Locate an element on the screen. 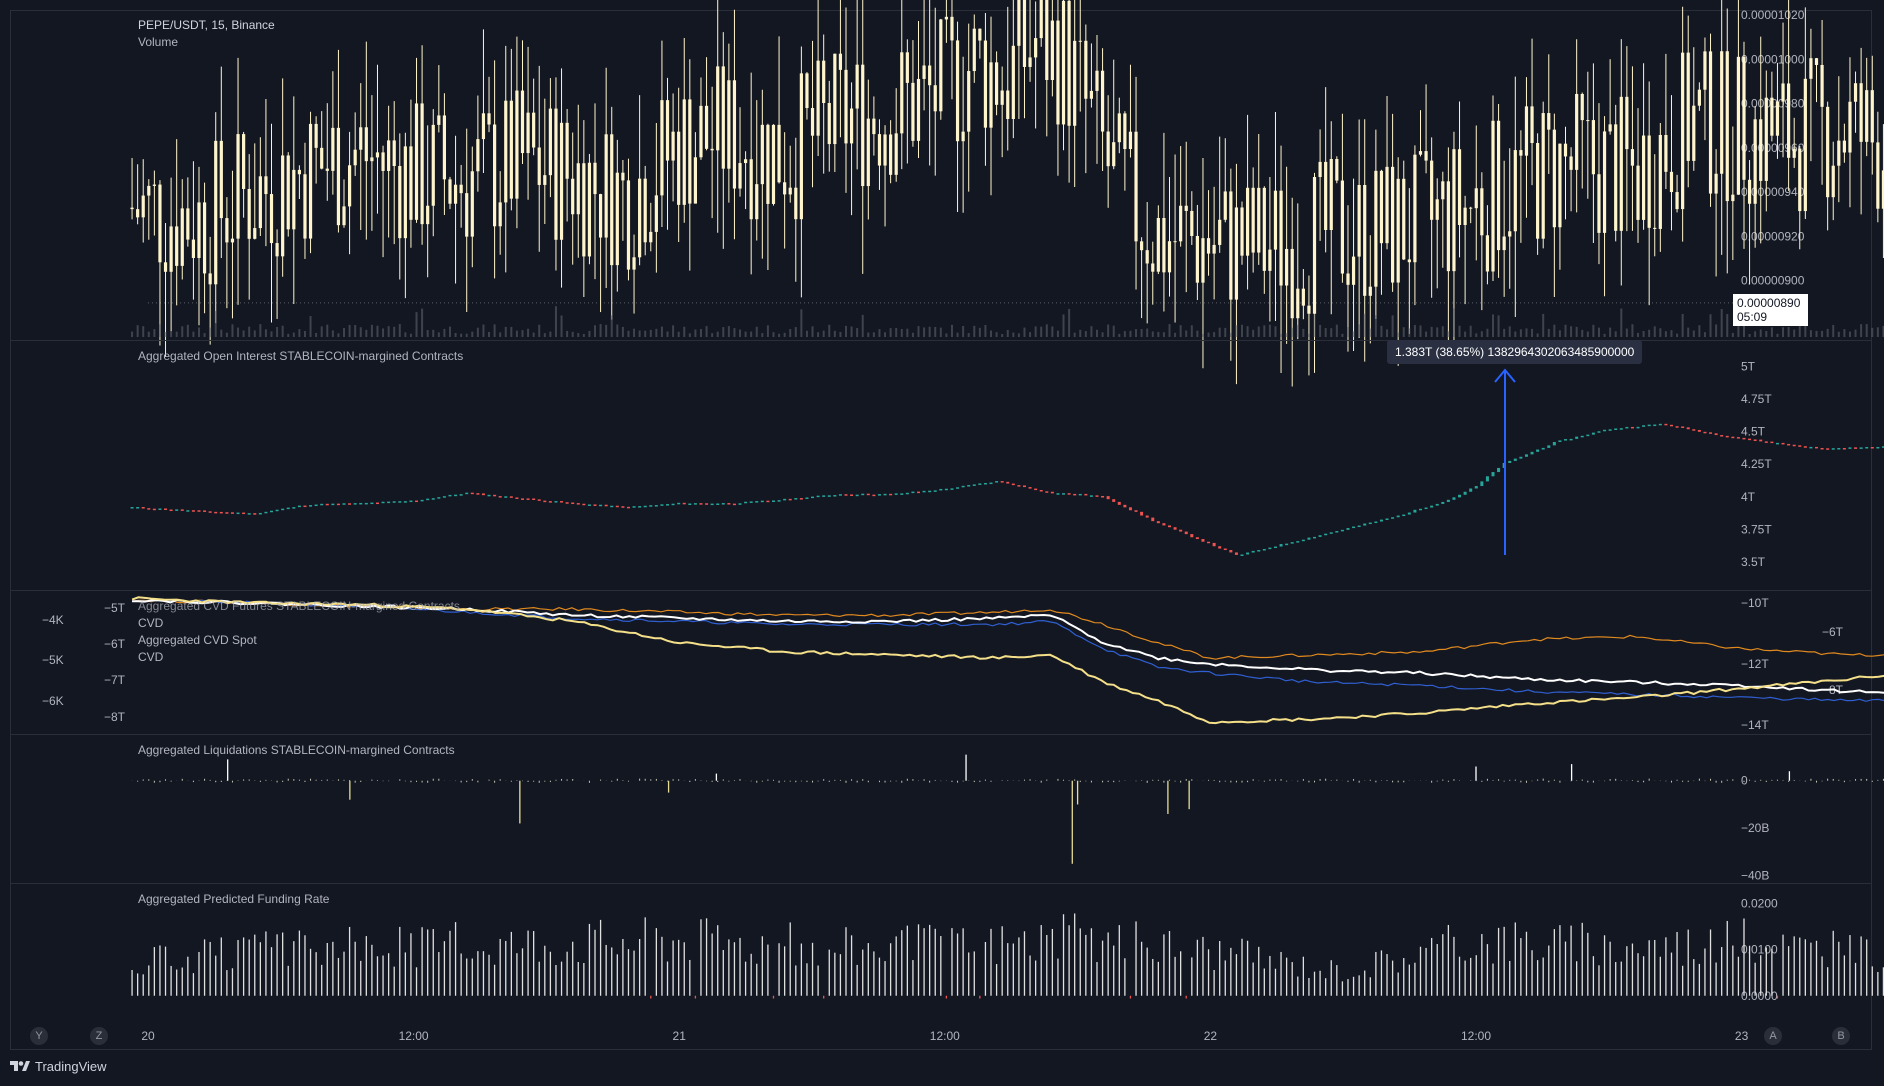 This screenshot has width=1884, height=1086. log-scale-y-button: Y is located at coordinates (39, 1036).